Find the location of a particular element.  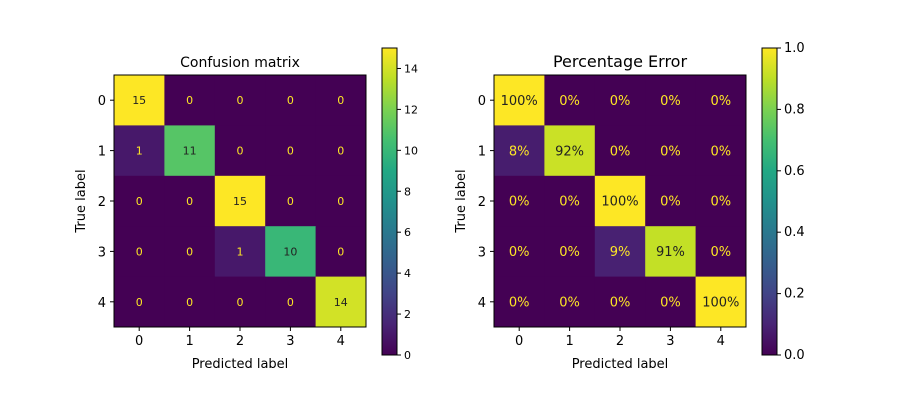

cell-label-r2-c4: 0 is located at coordinates (340, 201).